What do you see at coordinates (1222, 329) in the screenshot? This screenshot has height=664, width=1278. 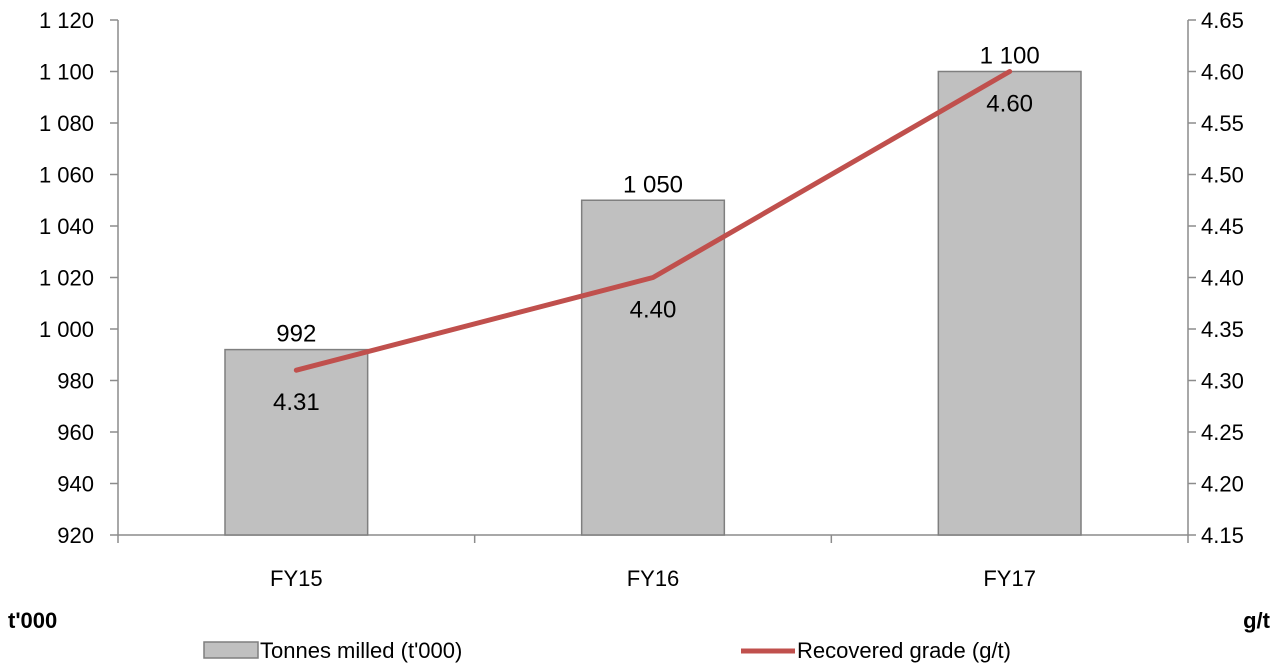 I see `right-tick-label: 4.35` at bounding box center [1222, 329].